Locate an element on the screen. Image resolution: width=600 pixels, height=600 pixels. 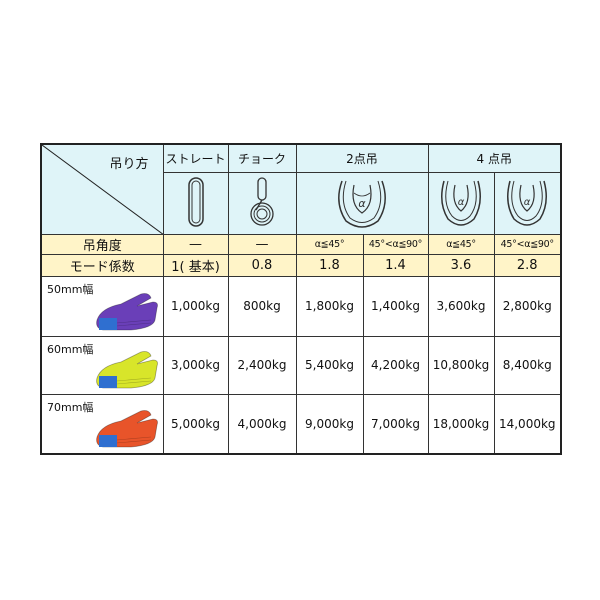
capacity-value: 3,600kg is located at coordinates (461, 306).